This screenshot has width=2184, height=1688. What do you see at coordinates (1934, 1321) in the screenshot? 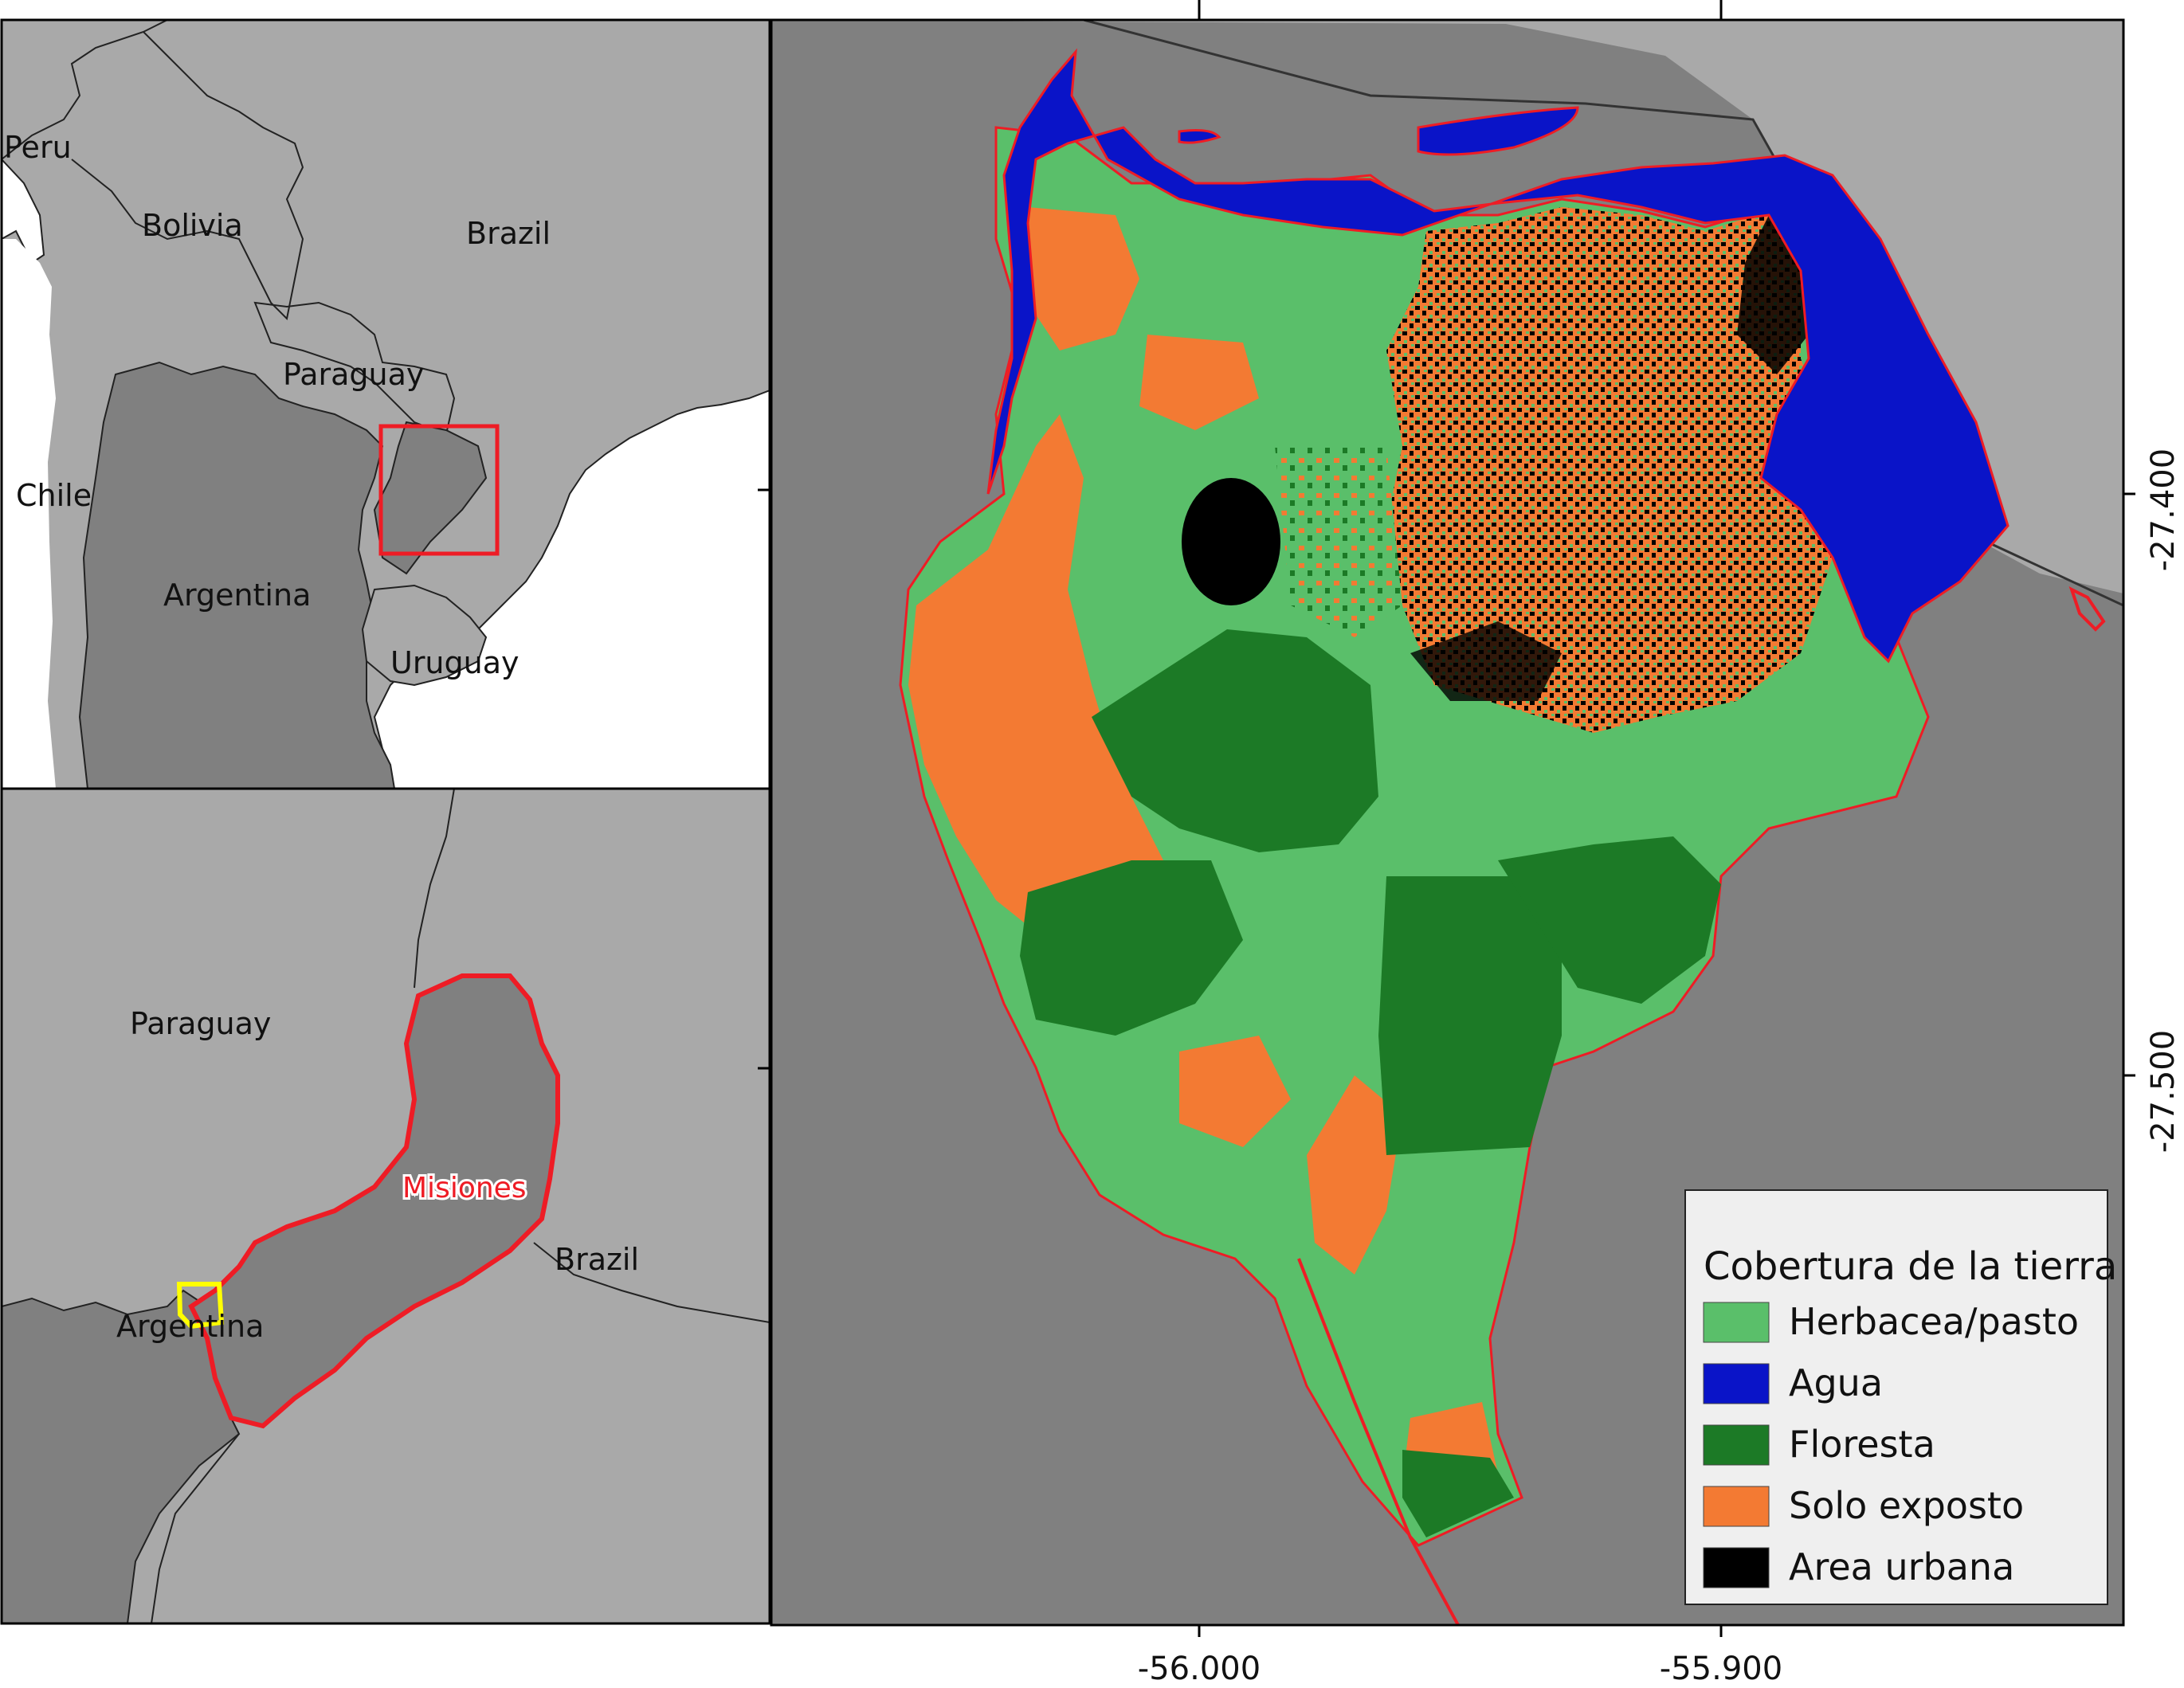
I see `legend-label-0: Herbacea/pasto` at bounding box center [1934, 1321].